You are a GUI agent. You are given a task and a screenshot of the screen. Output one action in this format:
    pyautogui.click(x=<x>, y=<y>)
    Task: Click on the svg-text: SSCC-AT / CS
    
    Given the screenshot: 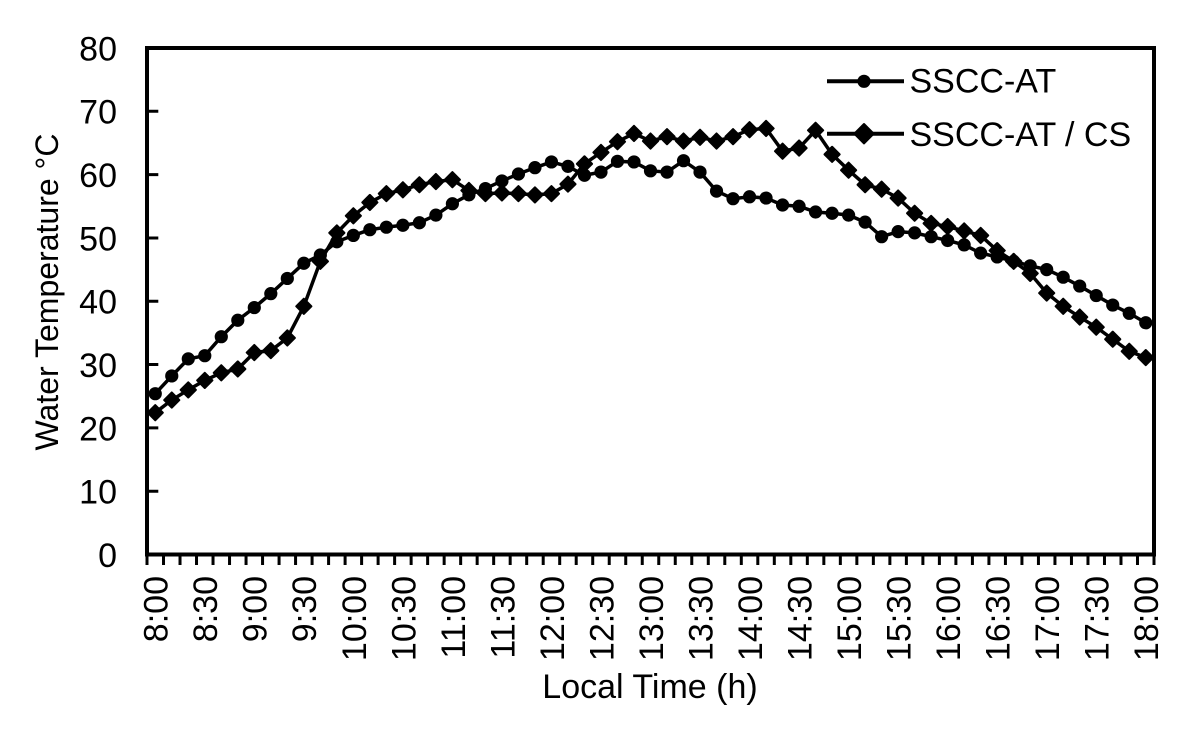 What is the action you would take?
    pyautogui.click(x=1021, y=135)
    